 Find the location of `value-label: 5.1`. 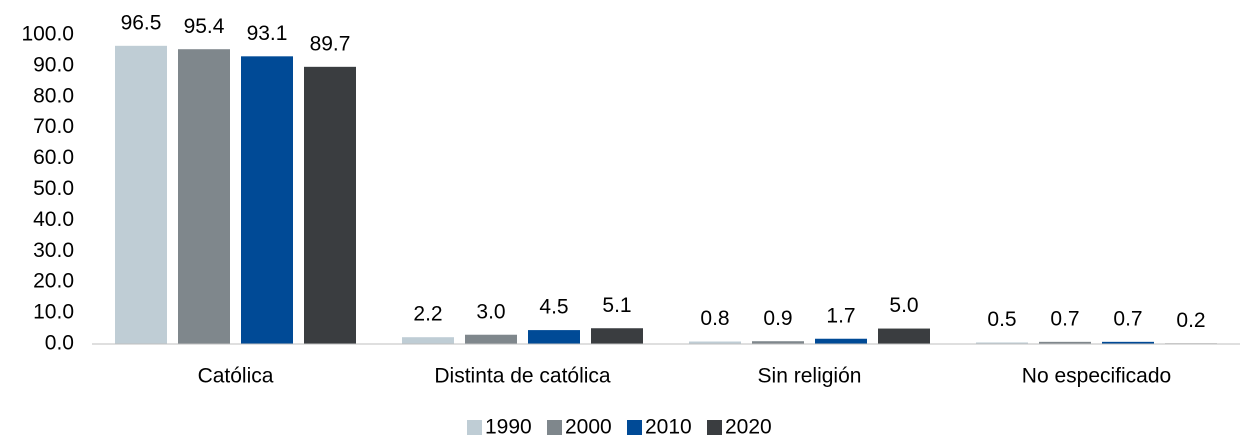

value-label: 5.1 is located at coordinates (616, 305).